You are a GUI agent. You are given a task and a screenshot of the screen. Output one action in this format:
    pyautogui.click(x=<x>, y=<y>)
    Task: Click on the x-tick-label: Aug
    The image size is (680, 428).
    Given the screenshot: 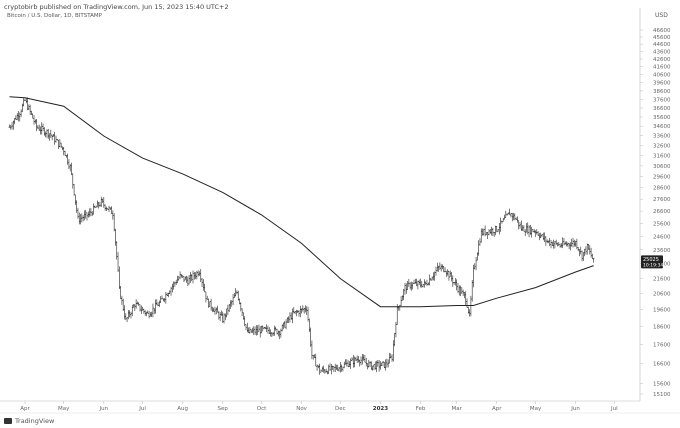 What is the action you would take?
    pyautogui.click(x=182, y=409)
    